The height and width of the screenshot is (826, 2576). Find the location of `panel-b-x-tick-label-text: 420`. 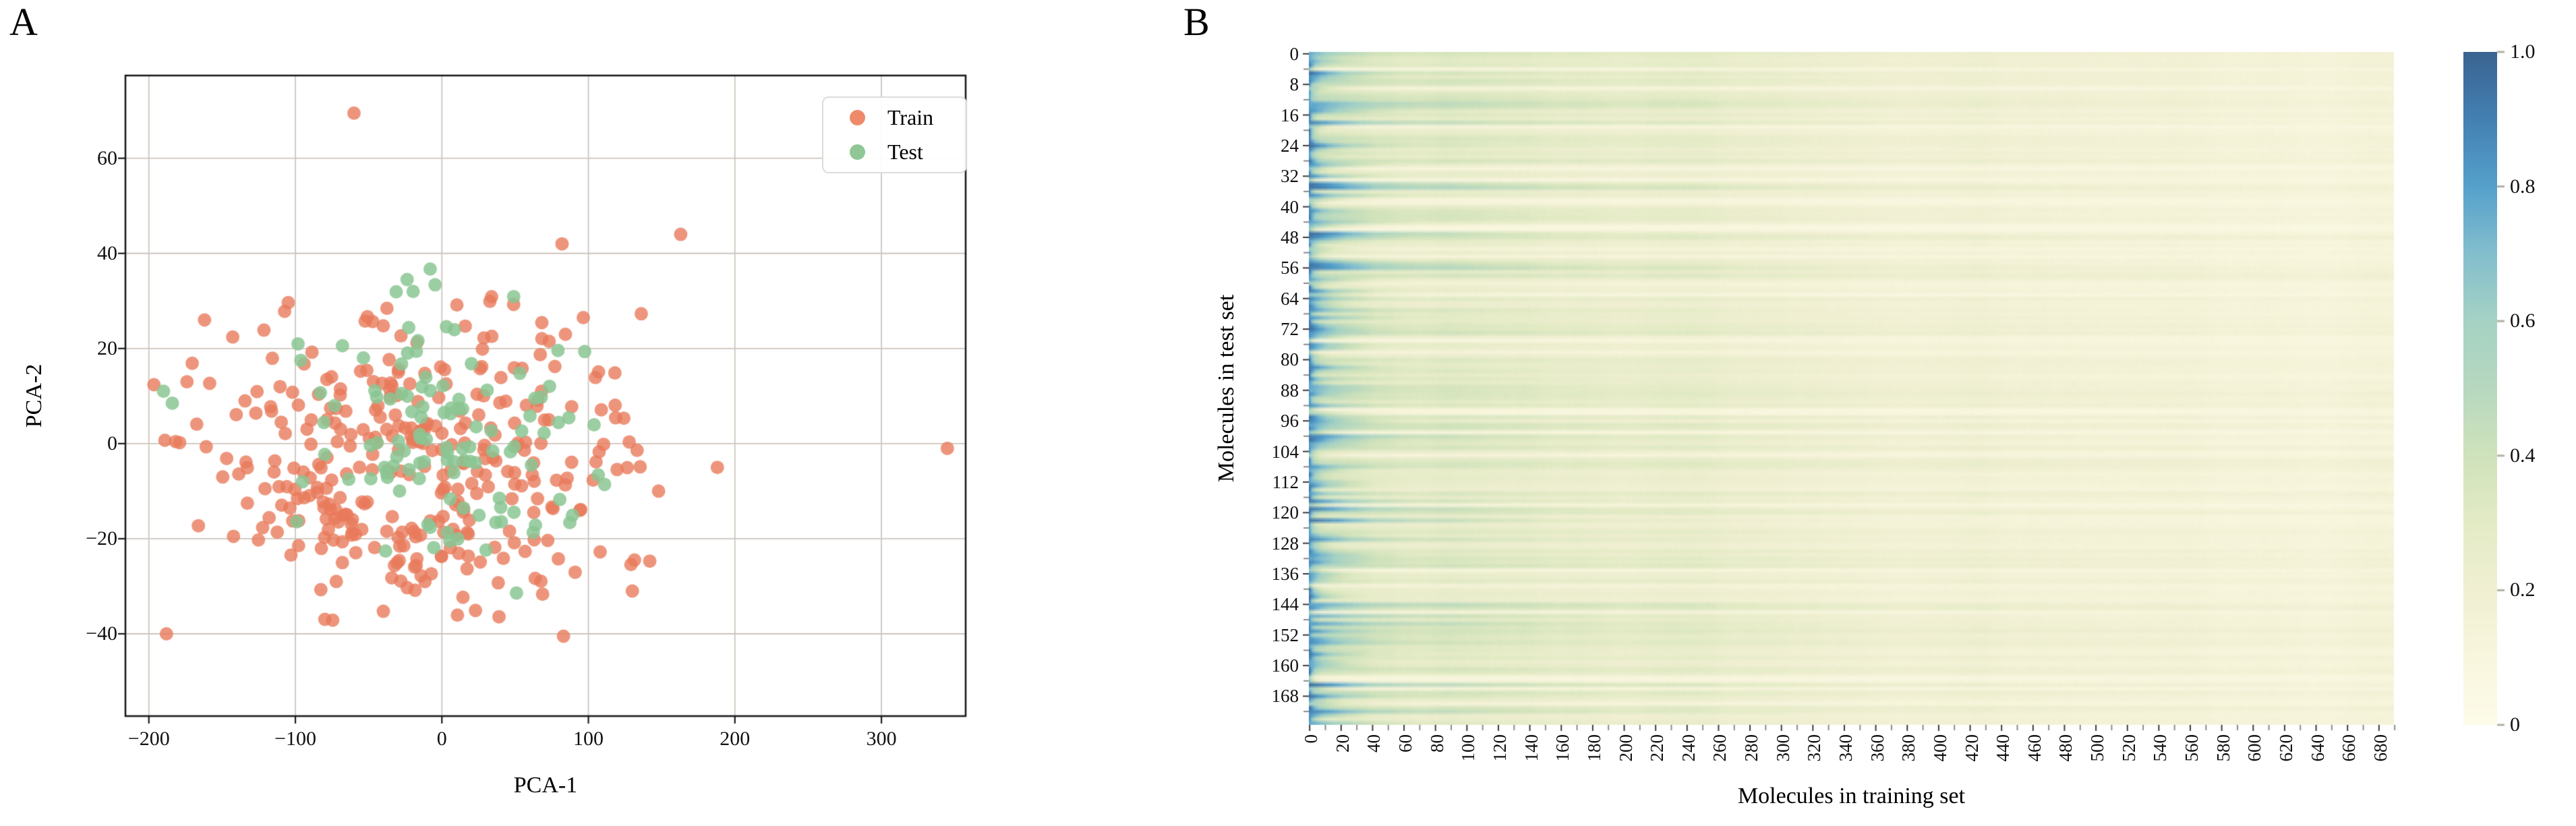

panel-b-x-tick-label-text: 420 is located at coordinates (1972, 748).